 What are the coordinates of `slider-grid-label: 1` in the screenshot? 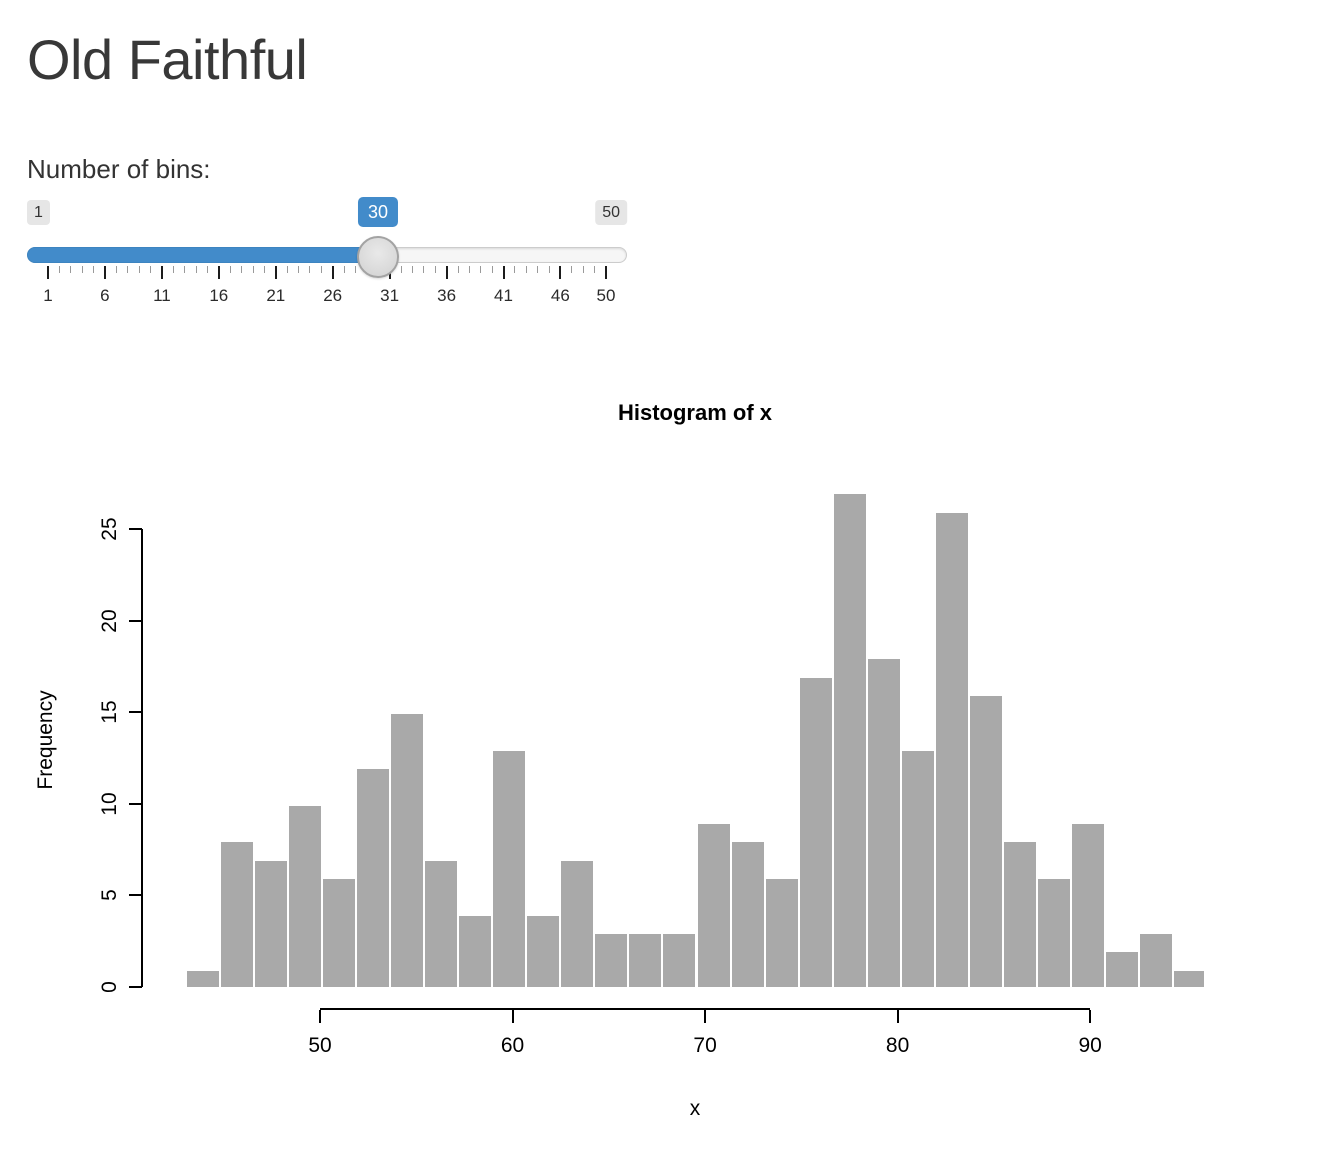 It's located at (48, 295).